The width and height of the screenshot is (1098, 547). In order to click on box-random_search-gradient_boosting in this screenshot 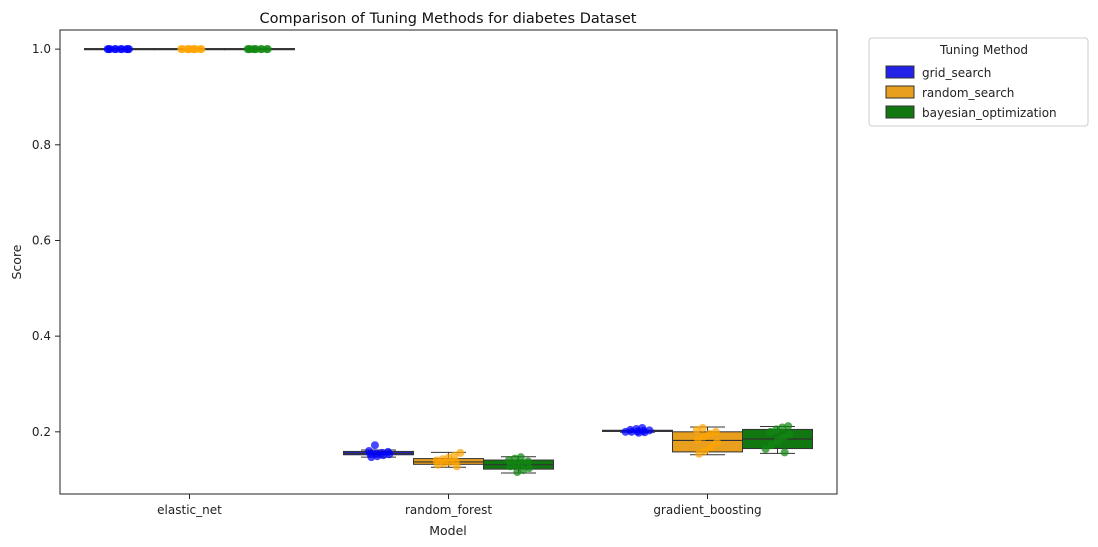, I will do `click(707, 440)`.